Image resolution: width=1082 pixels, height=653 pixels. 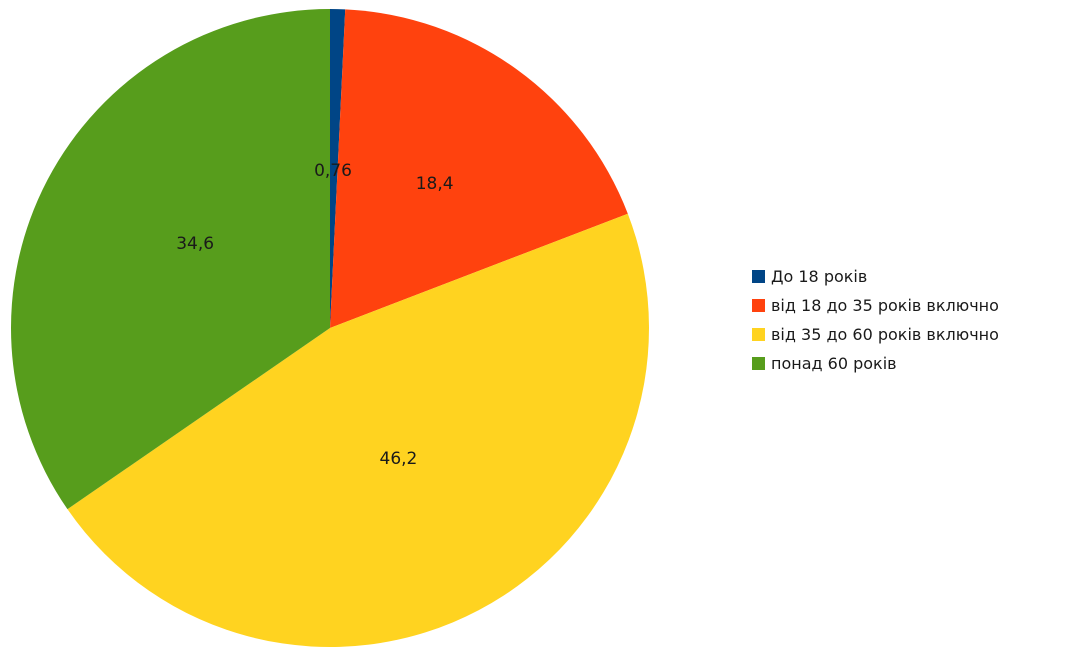 What do you see at coordinates (885, 334) in the screenshot?
I see `legend-label-35-60: від 35 до 60 років включно` at bounding box center [885, 334].